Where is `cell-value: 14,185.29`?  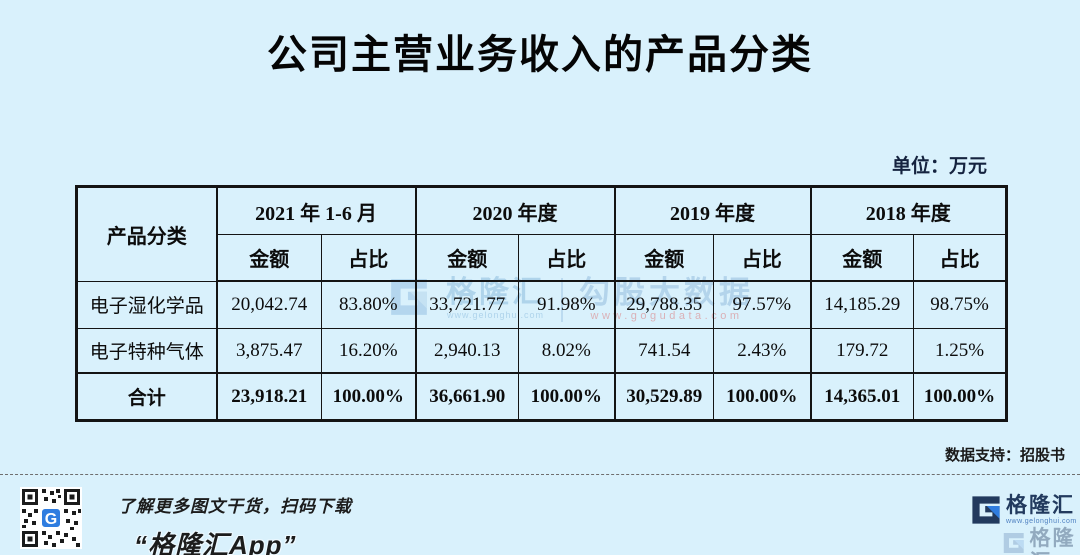
cell-value: 14,185.29 is located at coordinates (862, 304).